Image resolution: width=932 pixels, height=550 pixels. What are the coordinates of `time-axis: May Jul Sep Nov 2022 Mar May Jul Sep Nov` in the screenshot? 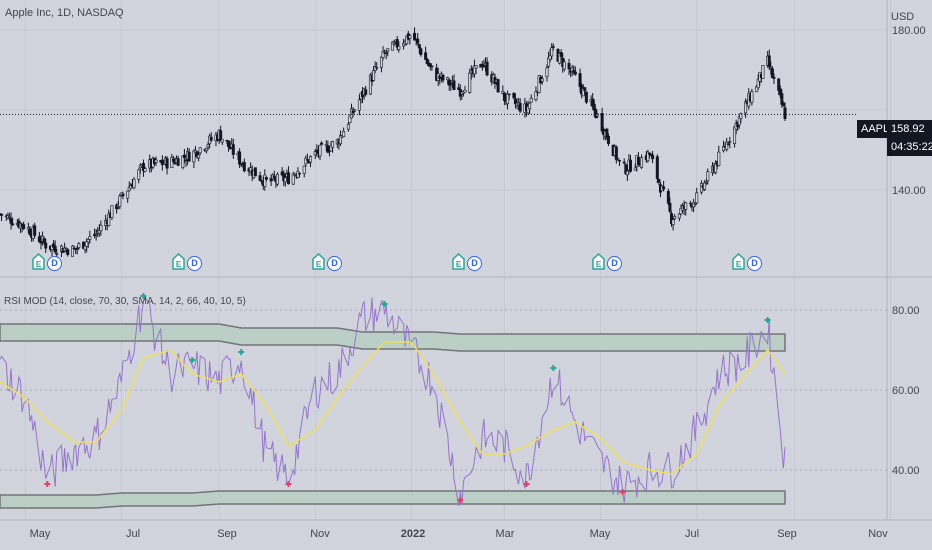 It's located at (459, 534).